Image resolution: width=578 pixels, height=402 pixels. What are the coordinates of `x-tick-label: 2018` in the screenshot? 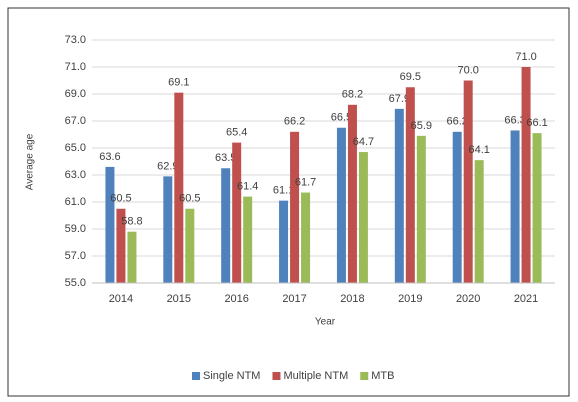 It's located at (352, 299).